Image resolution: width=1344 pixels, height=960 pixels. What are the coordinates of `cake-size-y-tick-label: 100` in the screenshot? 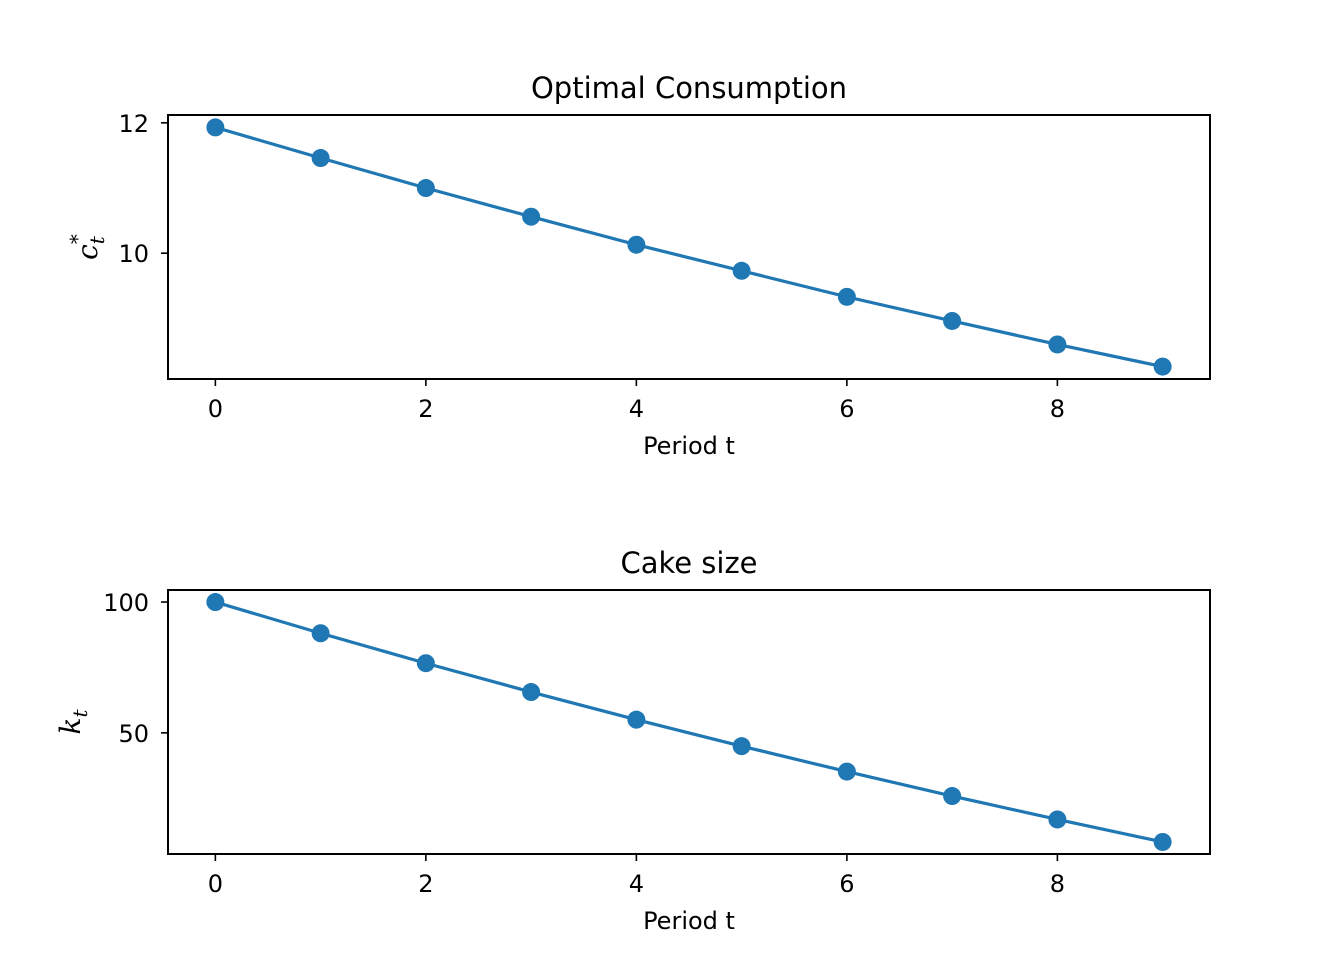 It's located at (126, 603).